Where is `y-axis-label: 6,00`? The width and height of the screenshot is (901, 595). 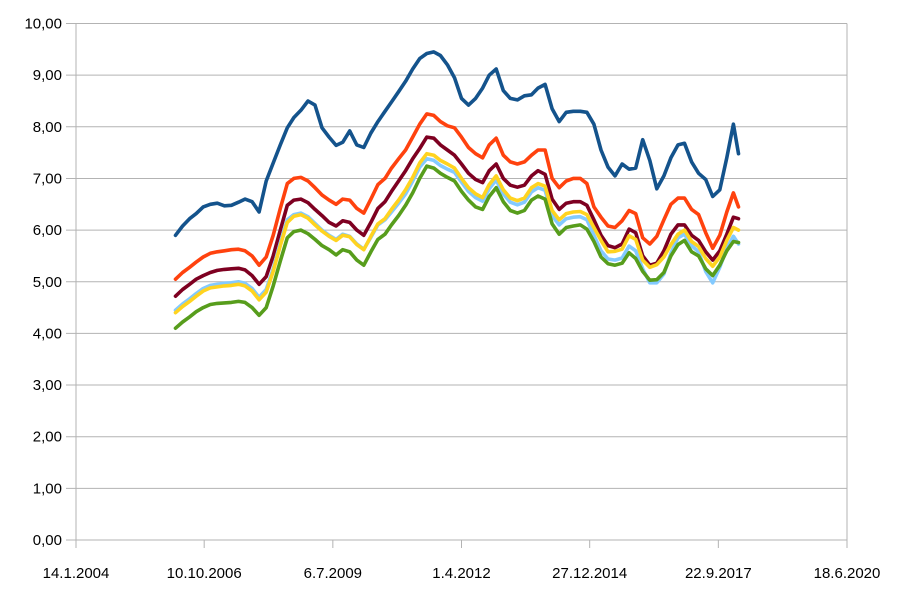
y-axis-label: 6,00 is located at coordinates (47, 230).